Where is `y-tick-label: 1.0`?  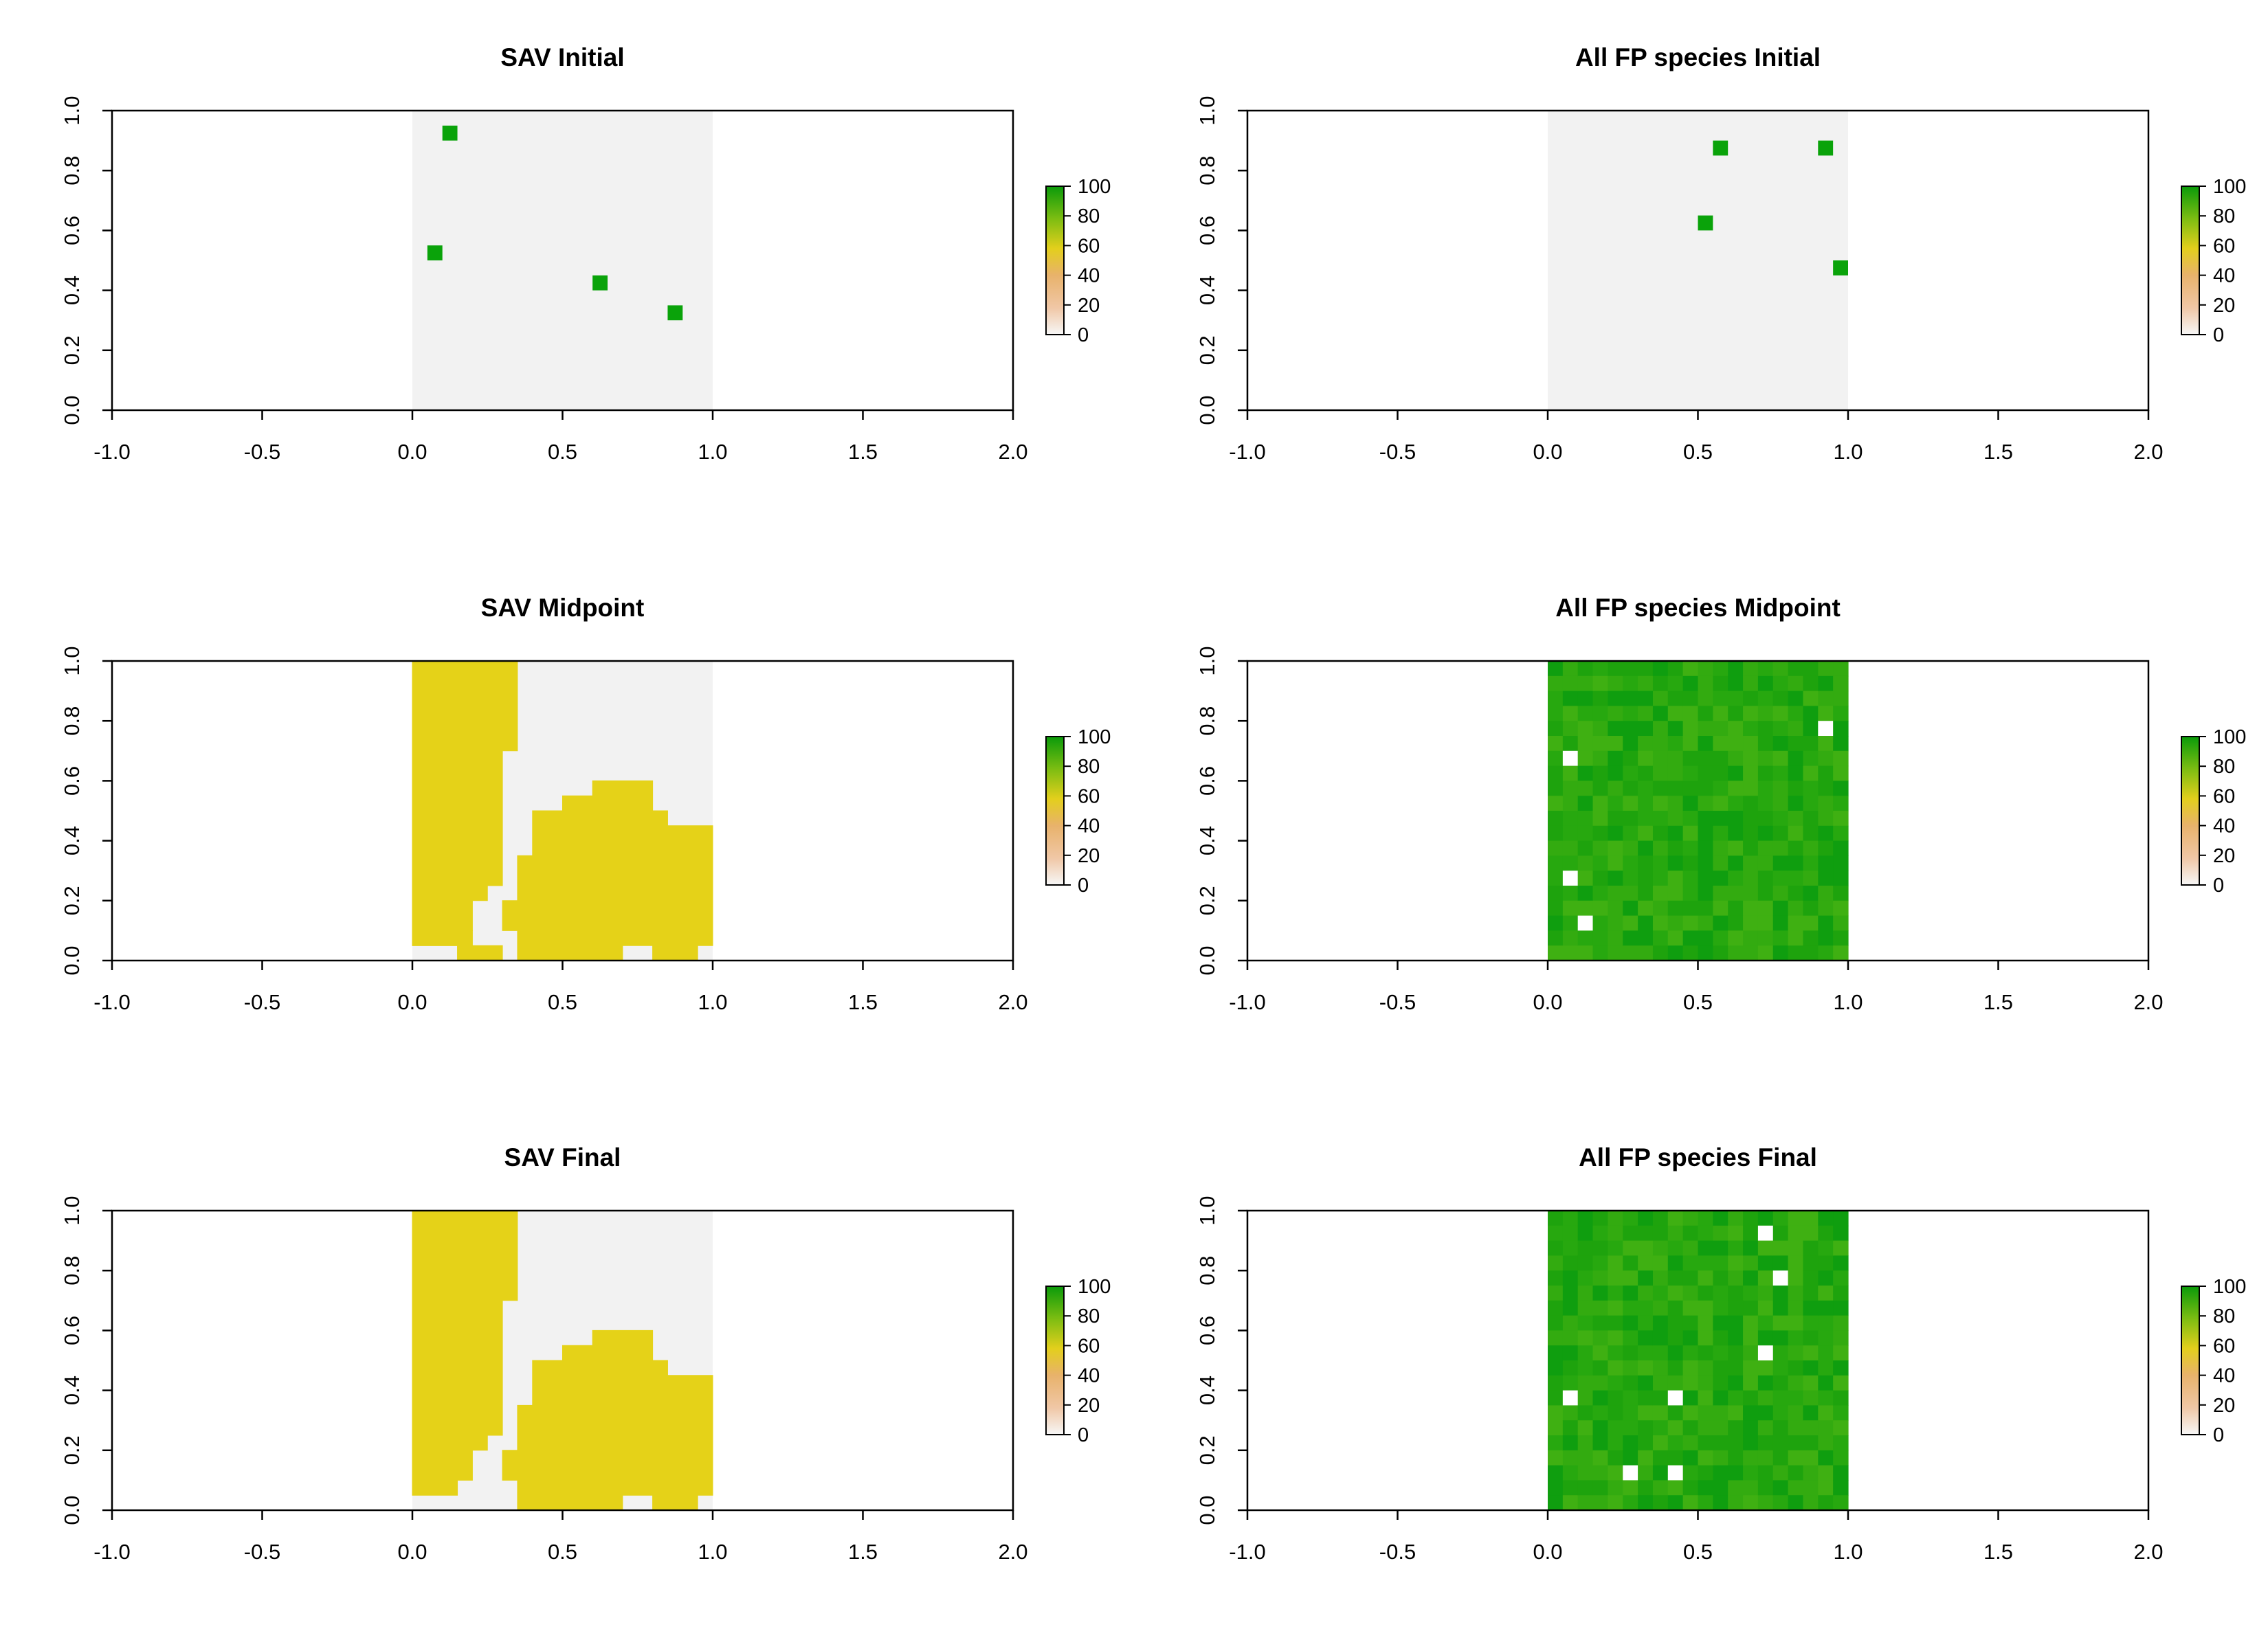 y-tick-label: 1.0 is located at coordinates (72, 660).